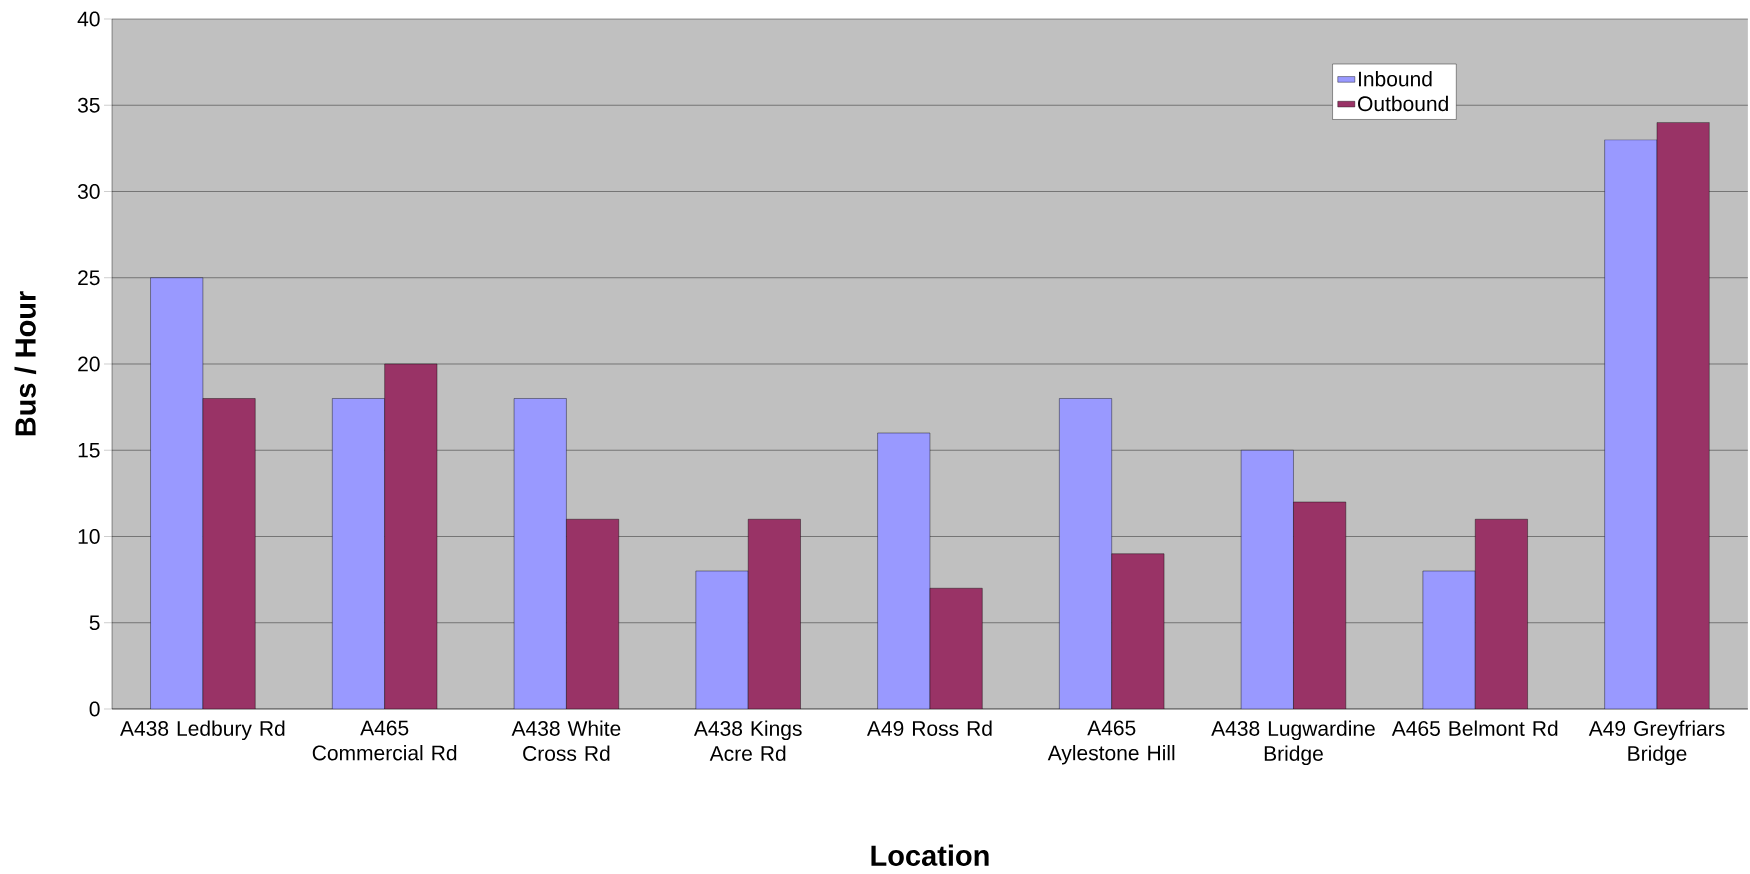  What do you see at coordinates (25, 363) in the screenshot?
I see `y-axis-title: Bus / Hour` at bounding box center [25, 363].